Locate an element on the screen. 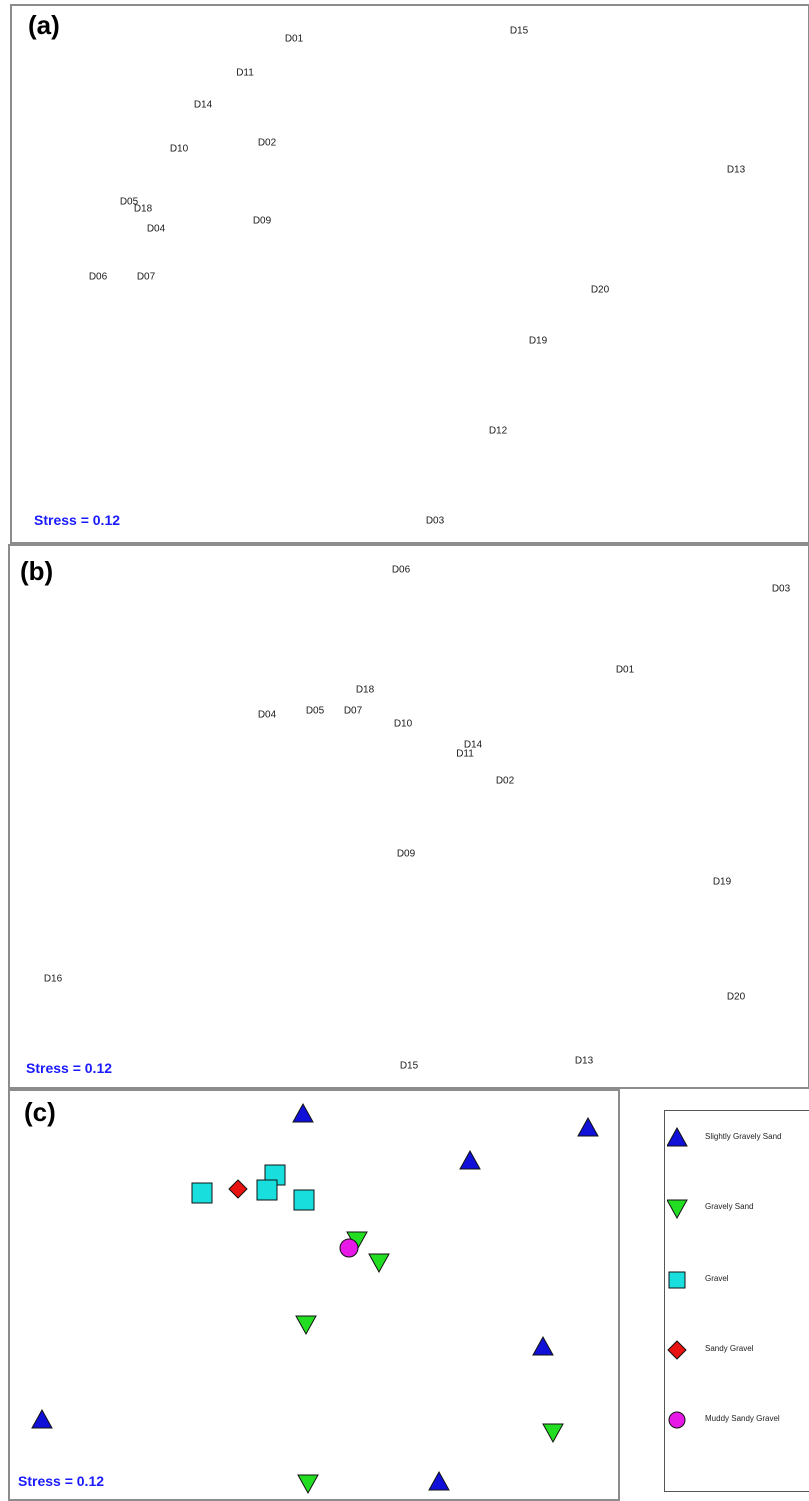  legend-marker-gravel is located at coordinates (677, 1280).